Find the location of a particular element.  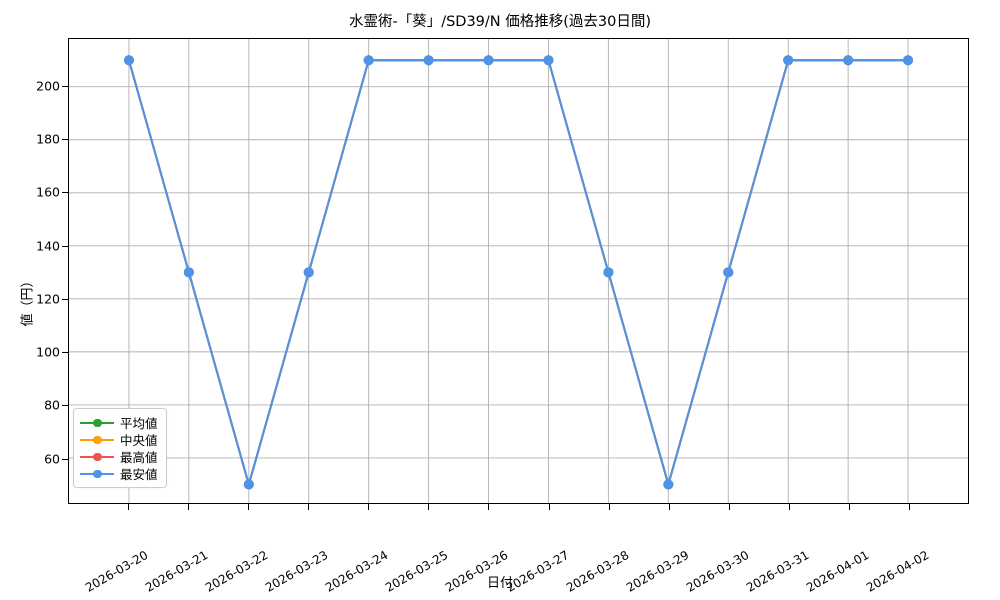

legend-item-2: 最高値 is located at coordinates (119, 456).